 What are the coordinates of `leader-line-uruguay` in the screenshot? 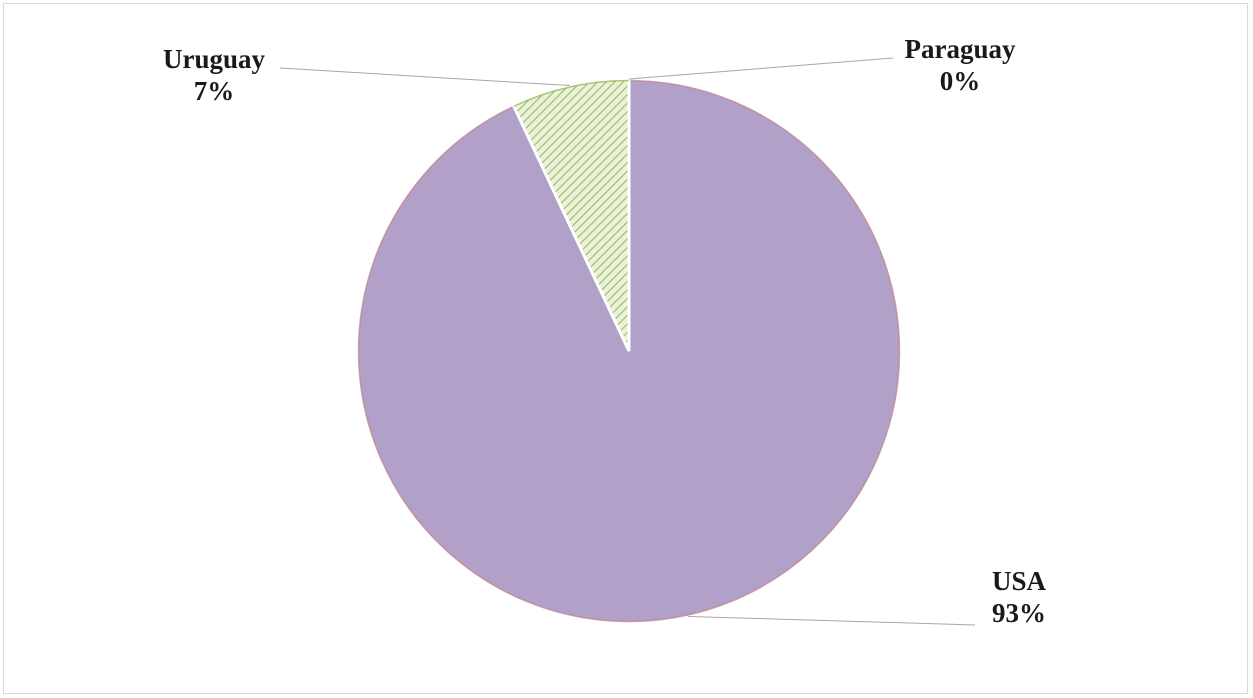 It's located at (424, 77).